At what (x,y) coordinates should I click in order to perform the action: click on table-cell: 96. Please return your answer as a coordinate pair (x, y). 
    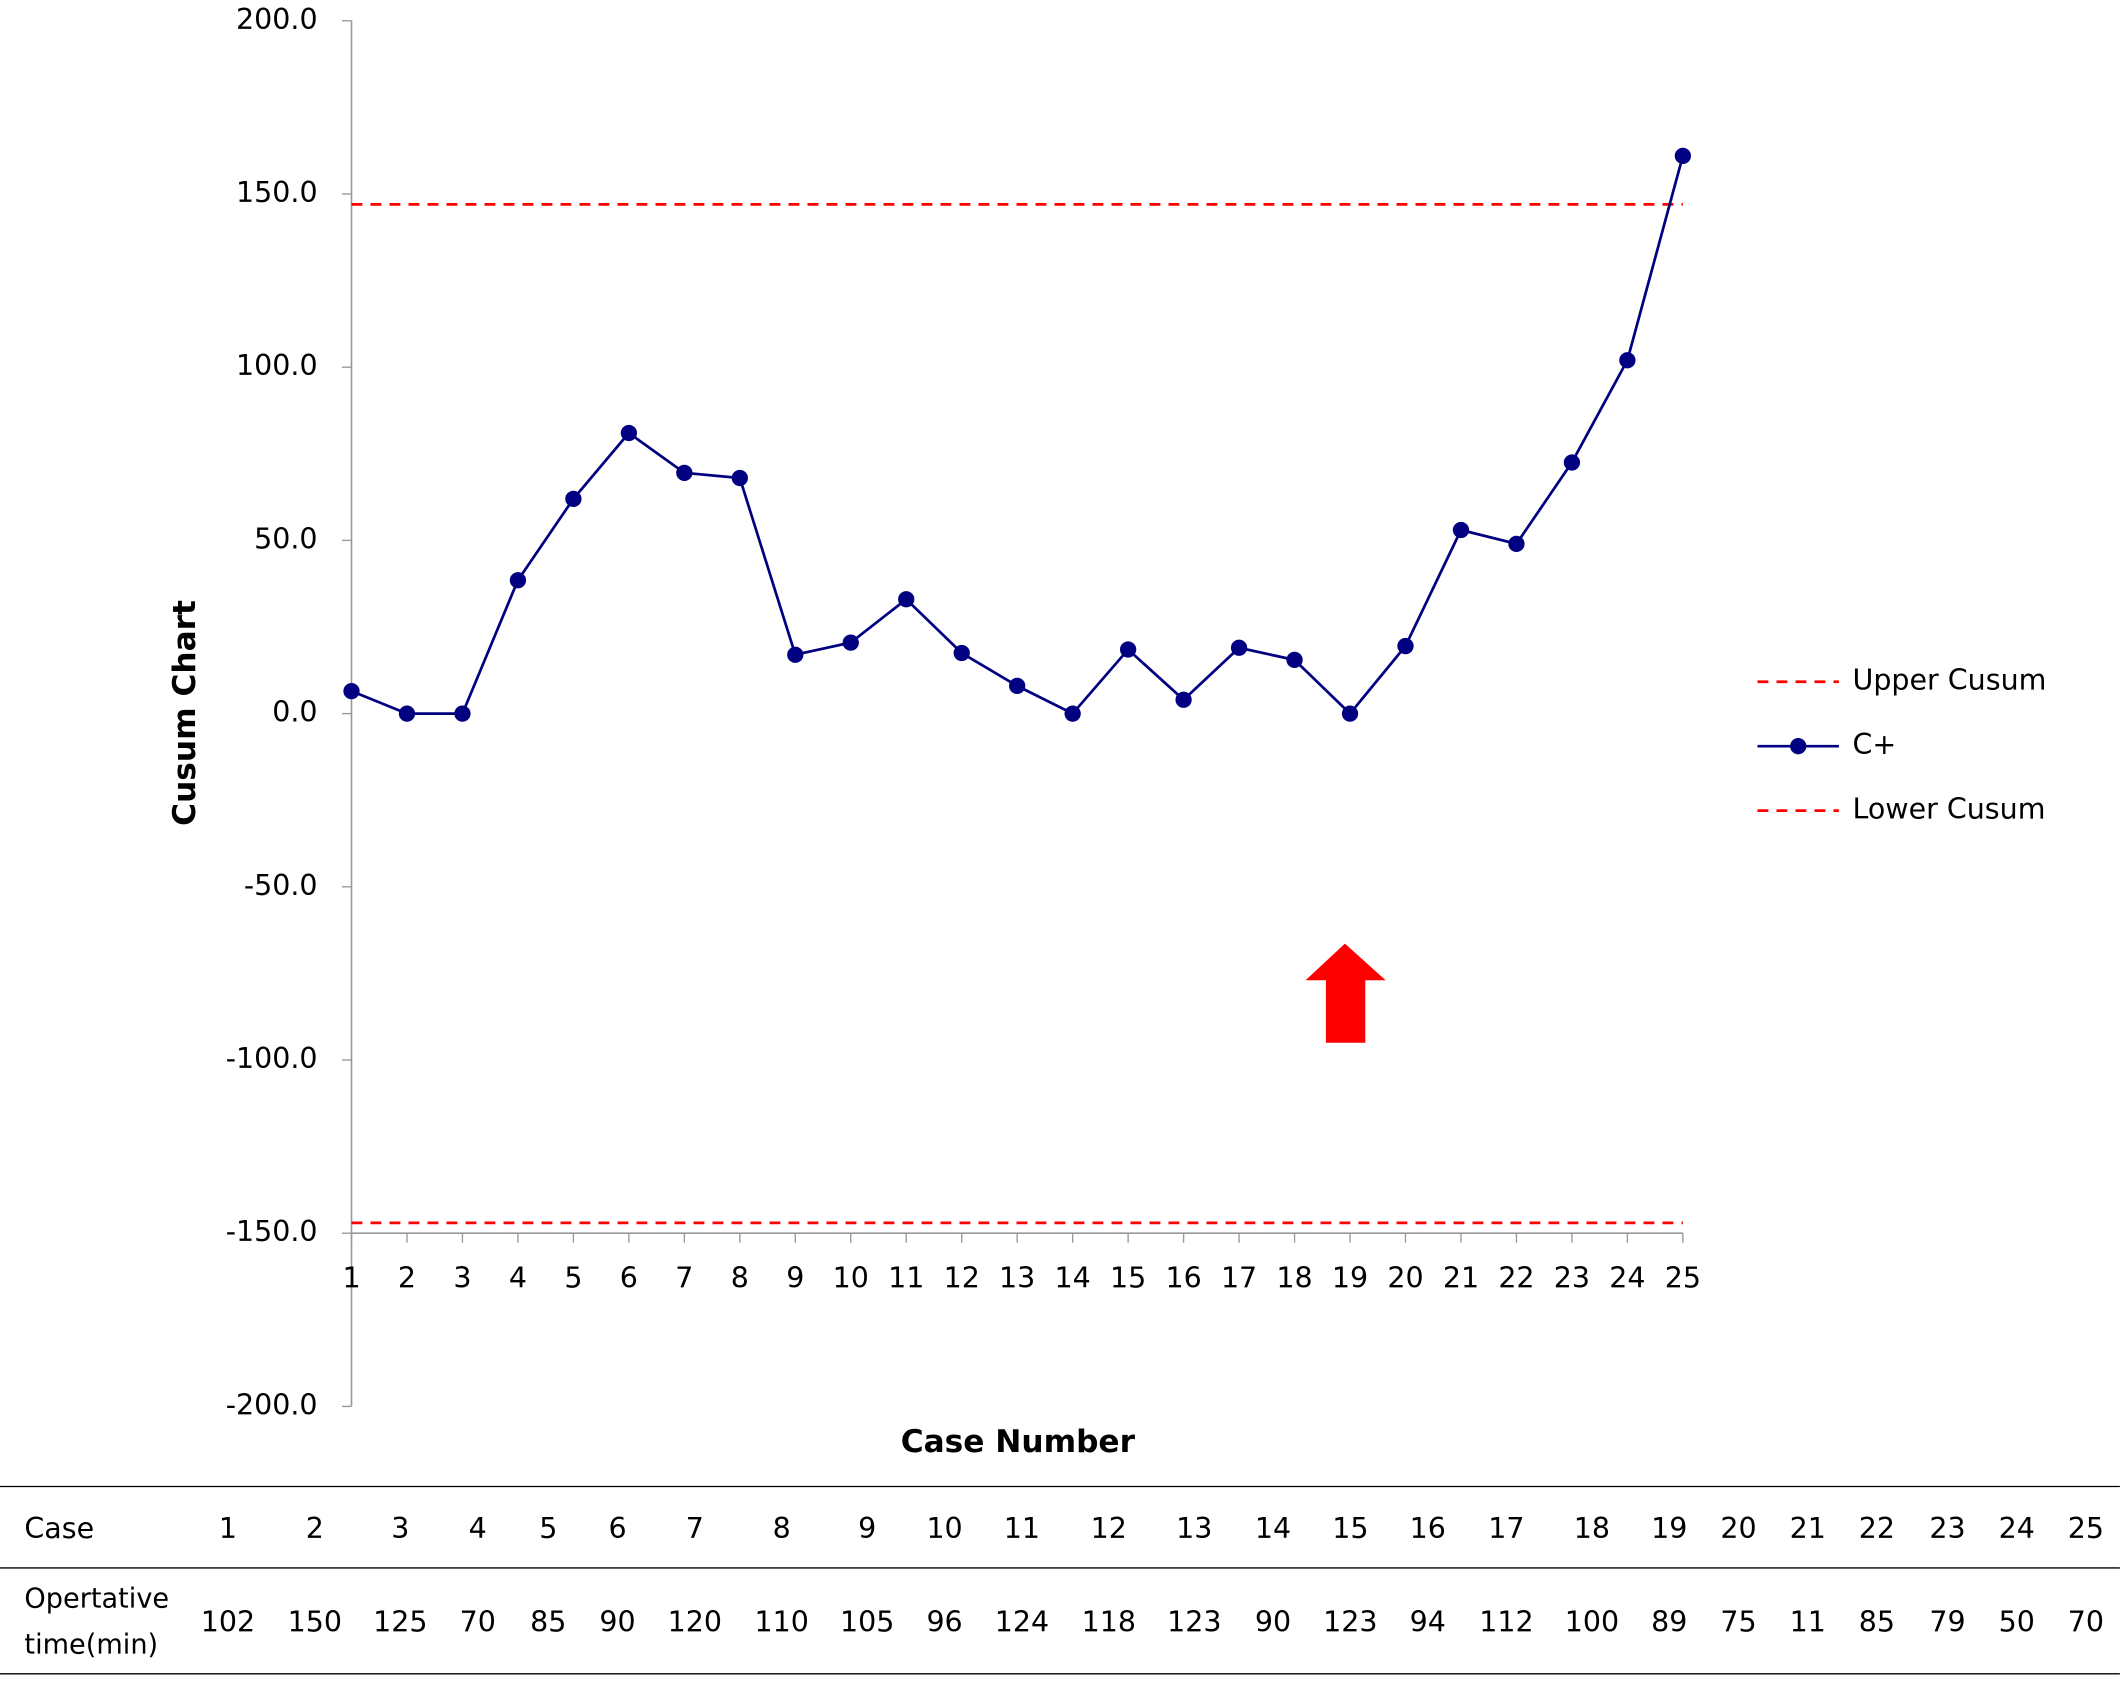
    Looking at the image, I should click on (944, 1622).